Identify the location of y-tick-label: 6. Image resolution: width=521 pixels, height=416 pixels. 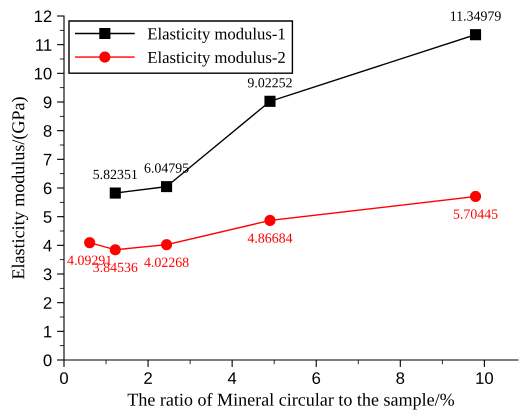
(48, 188).